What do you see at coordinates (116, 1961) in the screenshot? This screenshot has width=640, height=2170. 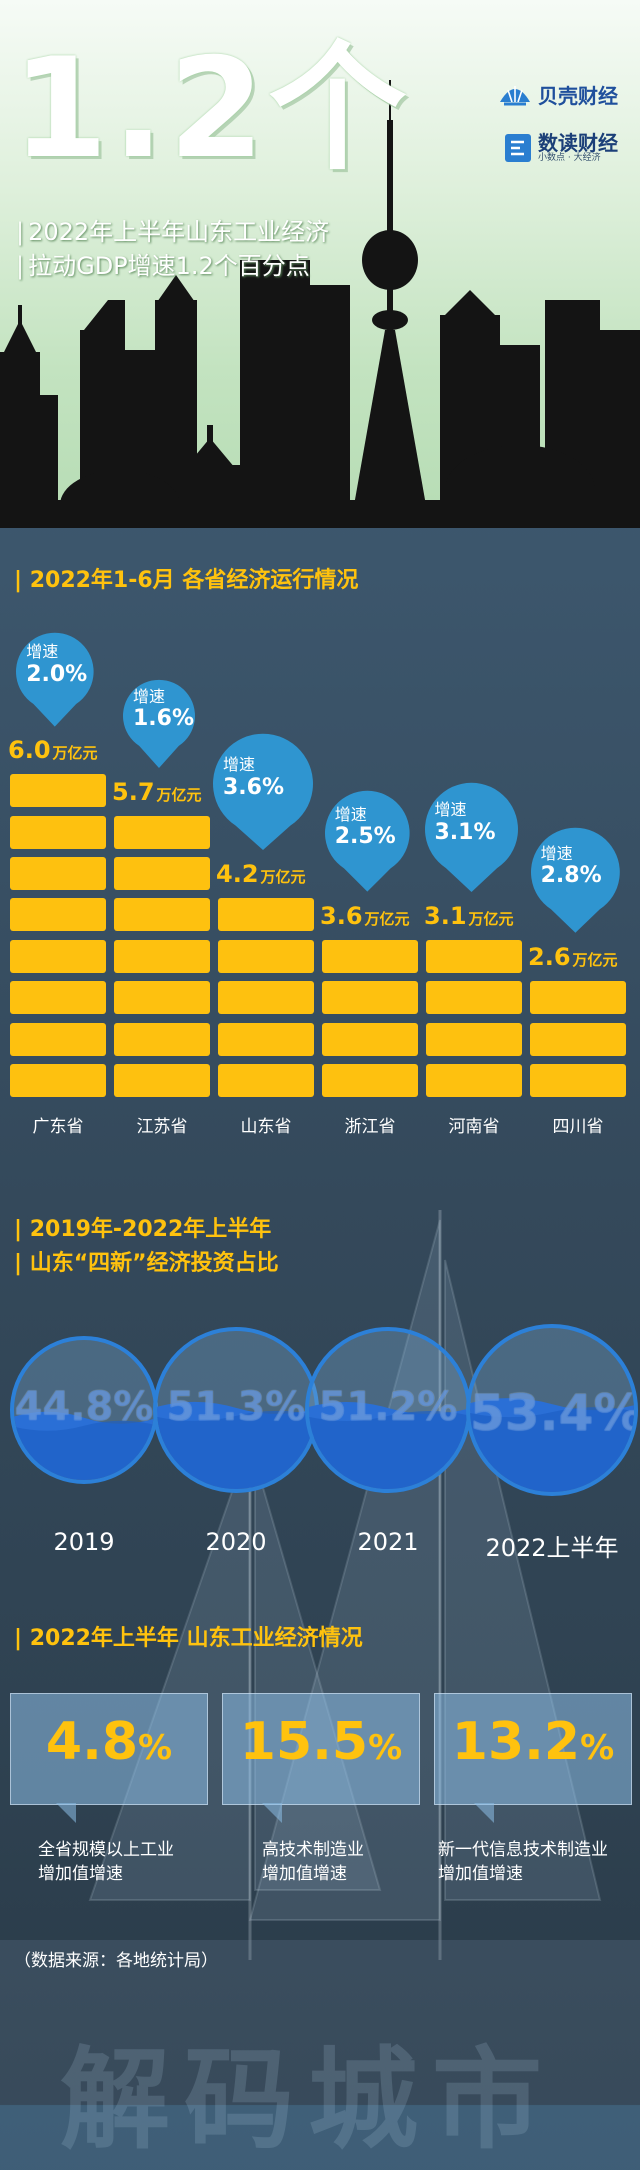 I see `data-source-note: （数据来源：各地统计局）` at bounding box center [116, 1961].